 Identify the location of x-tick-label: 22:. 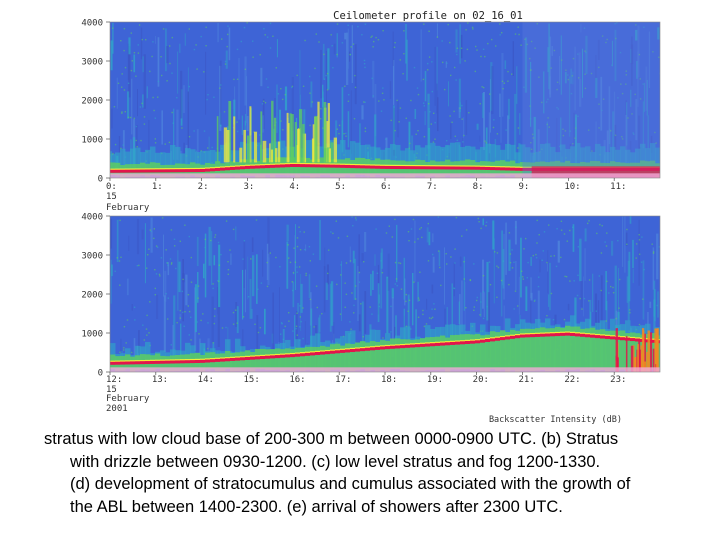
(572, 380).